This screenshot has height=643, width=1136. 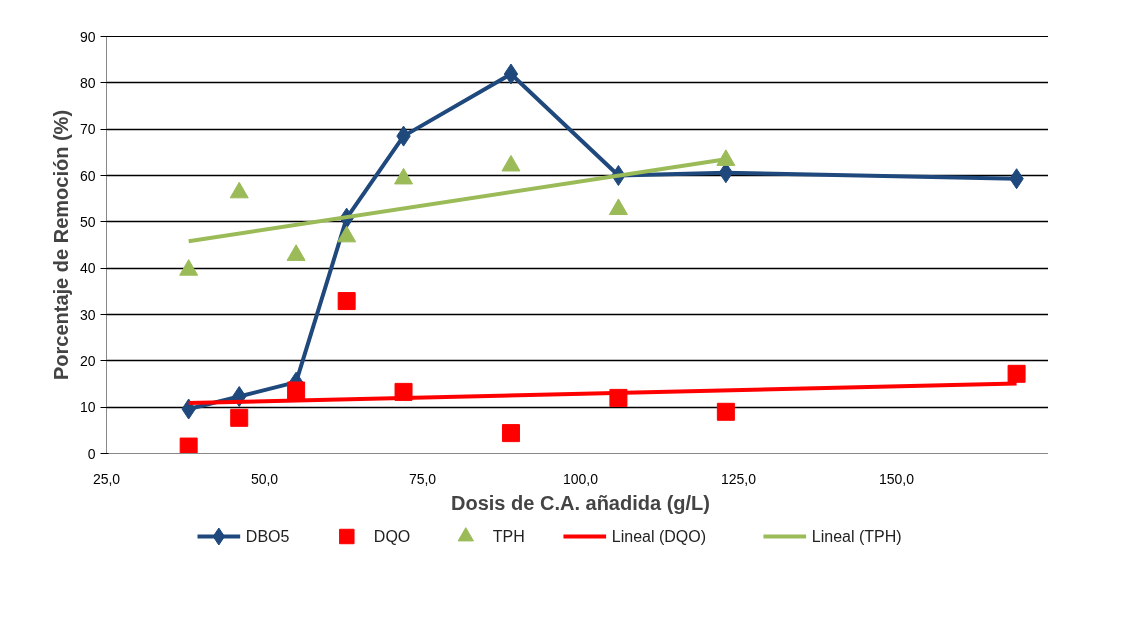 I want to click on legend-label: TPH, so click(x=508, y=536).